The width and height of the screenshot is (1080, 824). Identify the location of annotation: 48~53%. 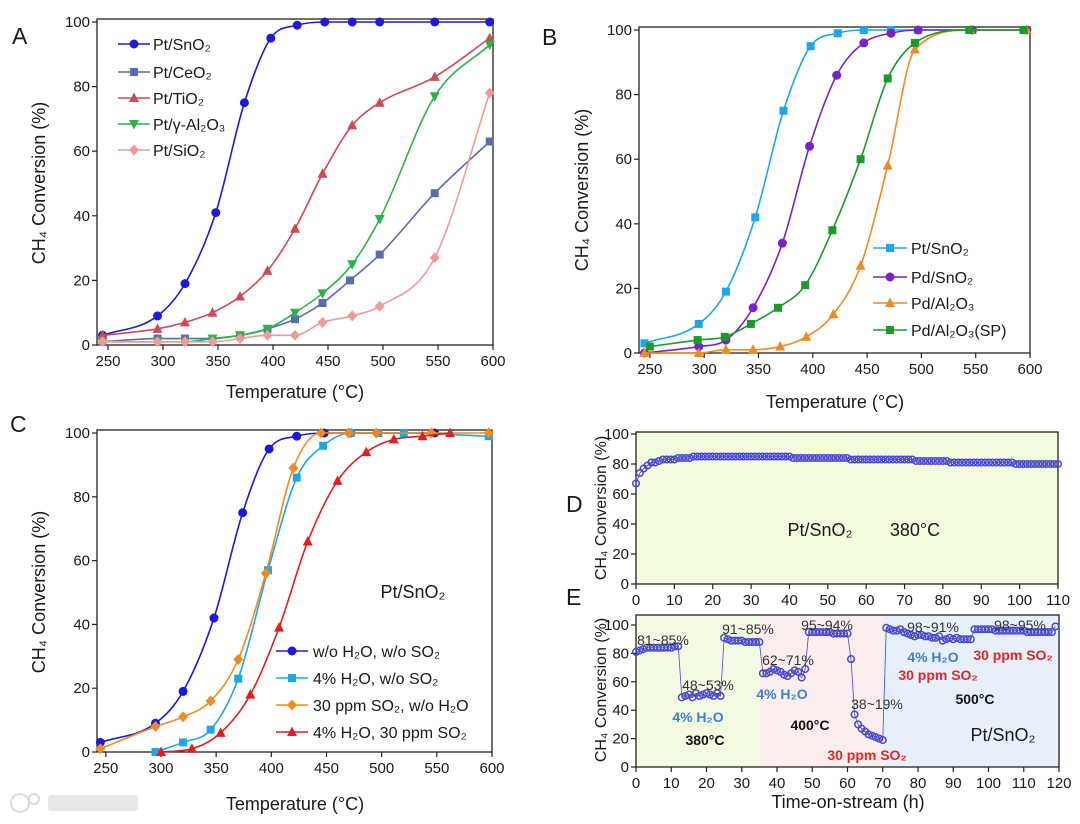
(708, 685).